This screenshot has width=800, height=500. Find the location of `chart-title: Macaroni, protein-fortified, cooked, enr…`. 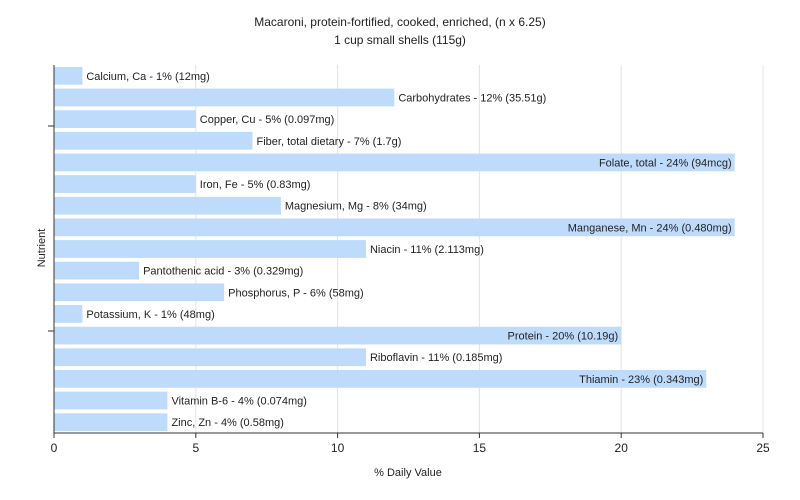

chart-title: Macaroni, protein-fortified, cooked, enr… is located at coordinates (400, 22).